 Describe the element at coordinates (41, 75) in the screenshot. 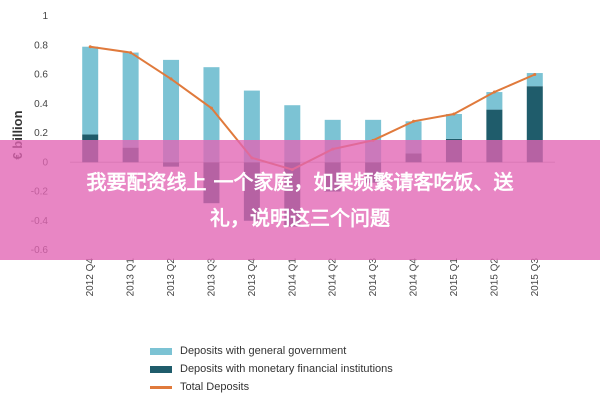

I see `y-tick-label: 0.6` at that location.